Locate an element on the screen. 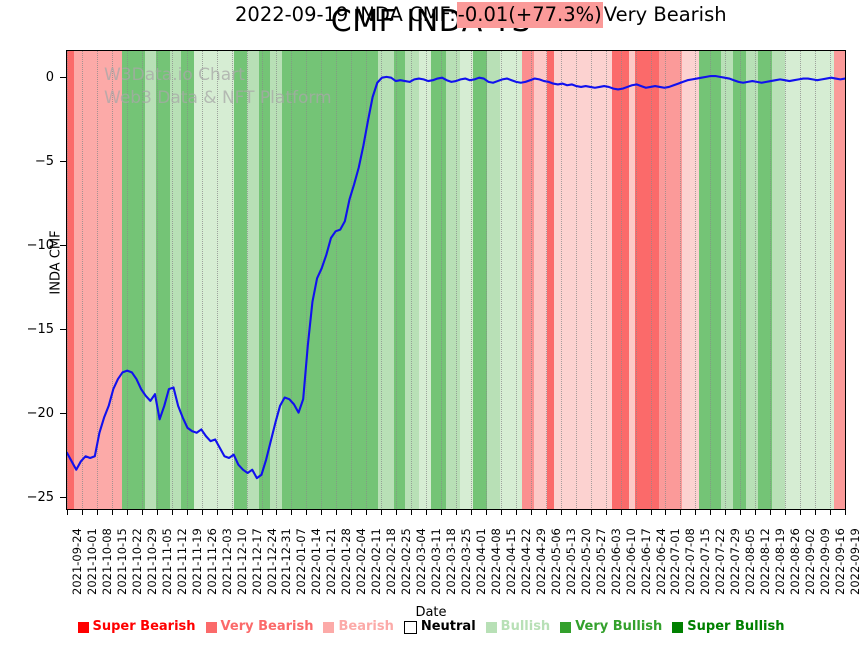 The height and width of the screenshot is (646, 862). legend-item: Bullish is located at coordinates (517, 627).